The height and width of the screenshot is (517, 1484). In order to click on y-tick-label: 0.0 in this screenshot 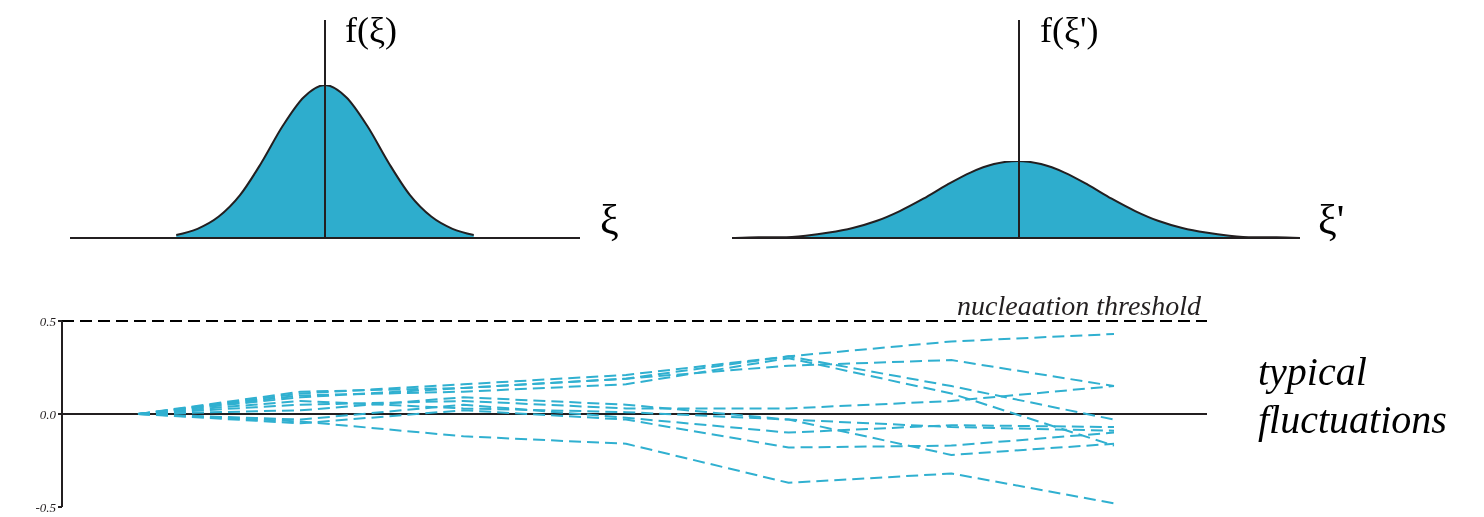, I will do `click(48, 414)`.